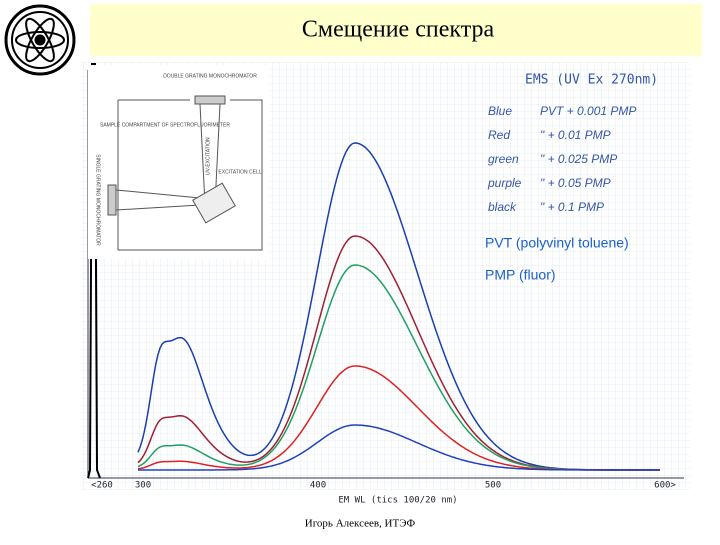  I want to click on spectrum-curve, so click(399, 447).